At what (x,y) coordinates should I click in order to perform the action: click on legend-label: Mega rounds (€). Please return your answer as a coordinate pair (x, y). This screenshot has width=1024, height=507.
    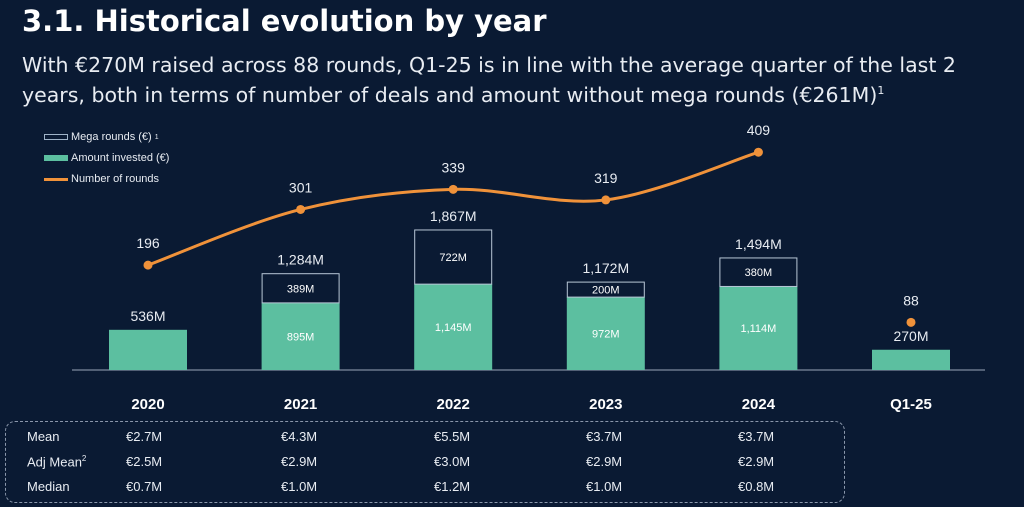
    Looking at the image, I should click on (111, 137).